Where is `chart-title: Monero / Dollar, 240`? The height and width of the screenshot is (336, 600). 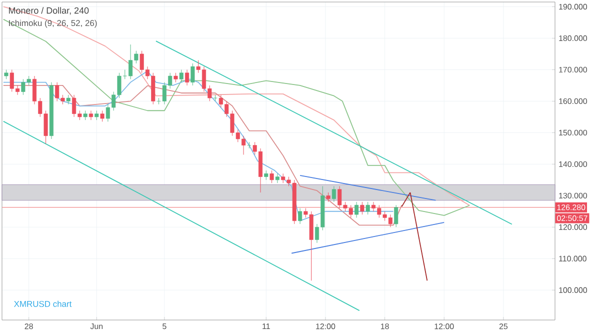 chart-title: Monero / Dollar, 240 is located at coordinates (49, 11).